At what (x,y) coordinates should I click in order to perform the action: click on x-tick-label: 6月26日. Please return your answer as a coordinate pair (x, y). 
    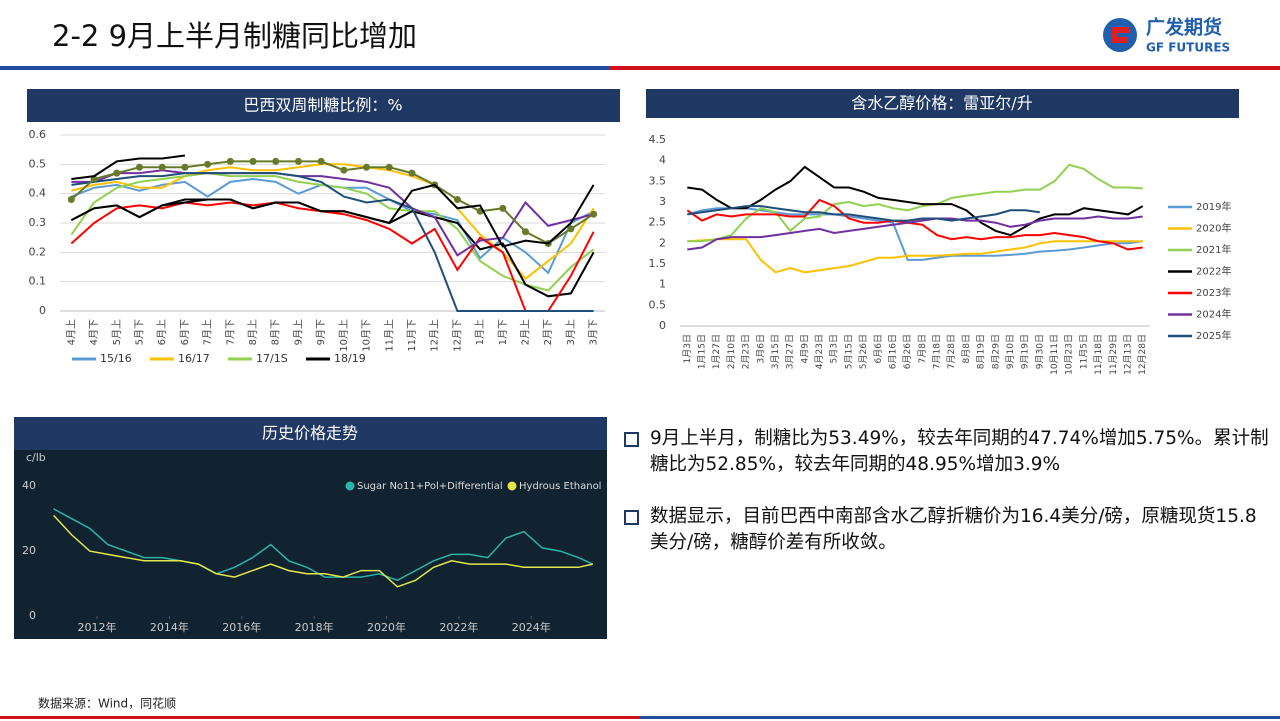
    Looking at the image, I should click on (907, 351).